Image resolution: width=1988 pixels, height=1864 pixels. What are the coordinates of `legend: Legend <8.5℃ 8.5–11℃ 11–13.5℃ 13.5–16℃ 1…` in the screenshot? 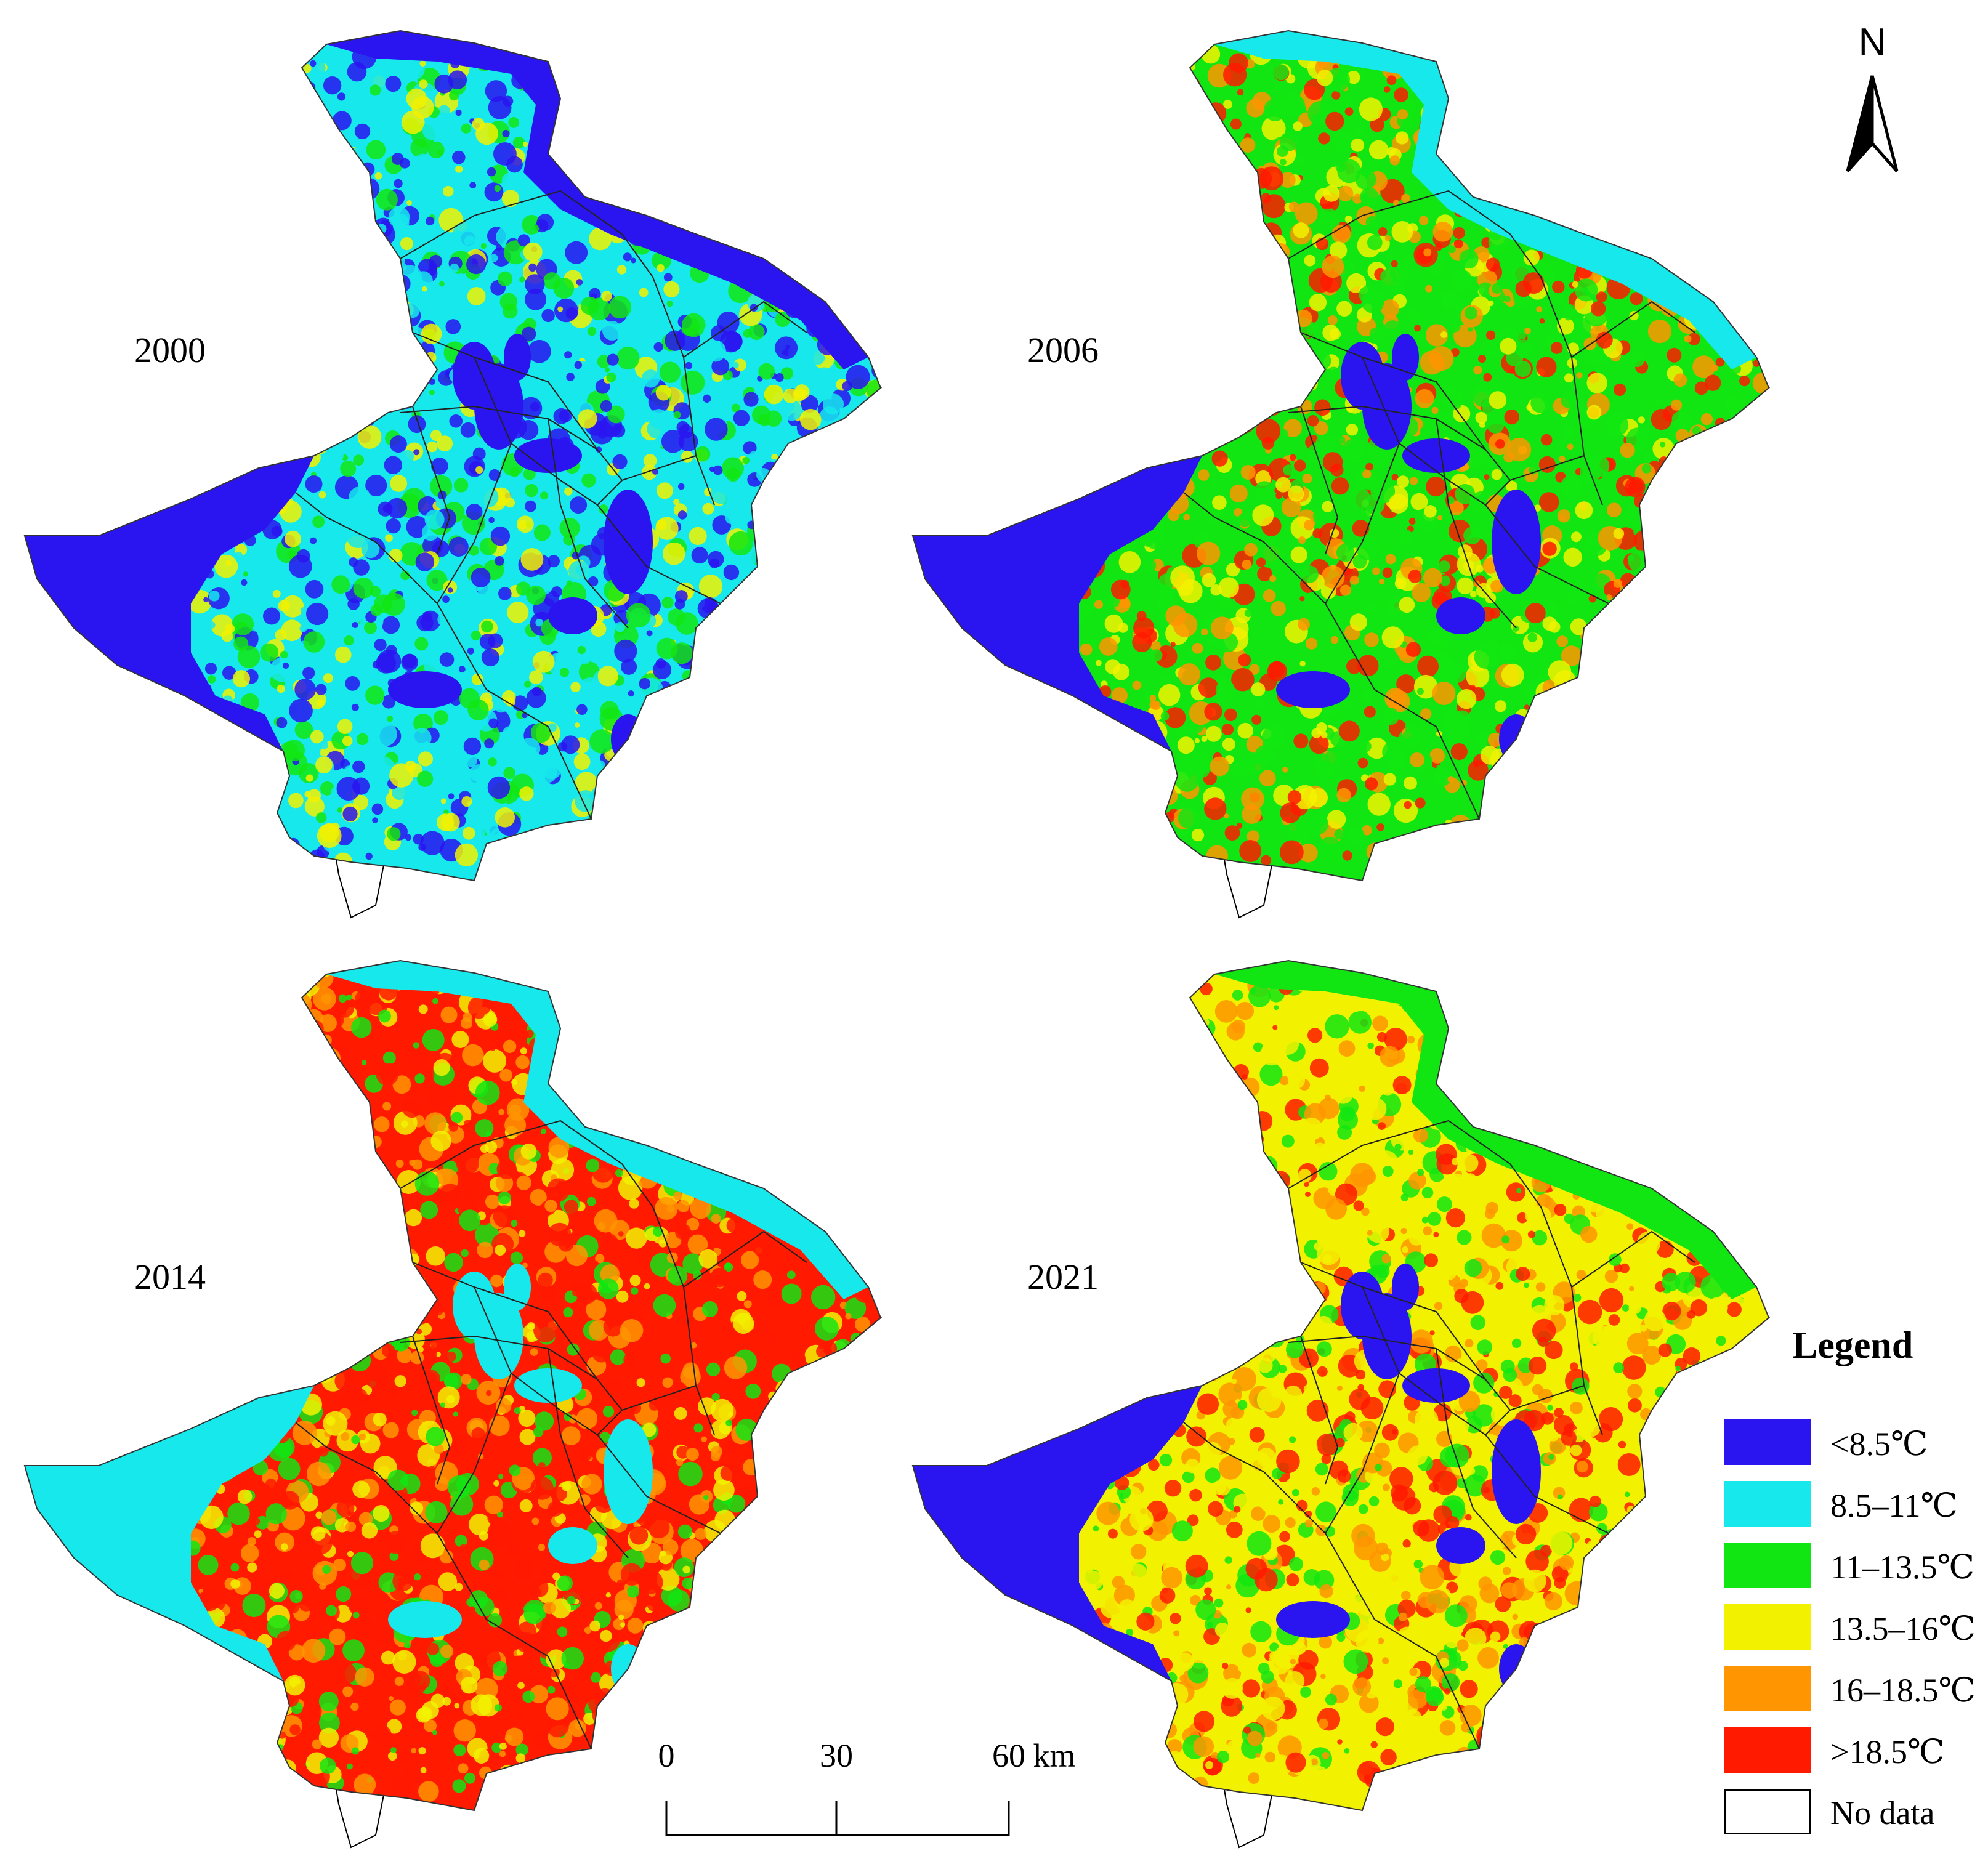 It's located at (1847, 1589).